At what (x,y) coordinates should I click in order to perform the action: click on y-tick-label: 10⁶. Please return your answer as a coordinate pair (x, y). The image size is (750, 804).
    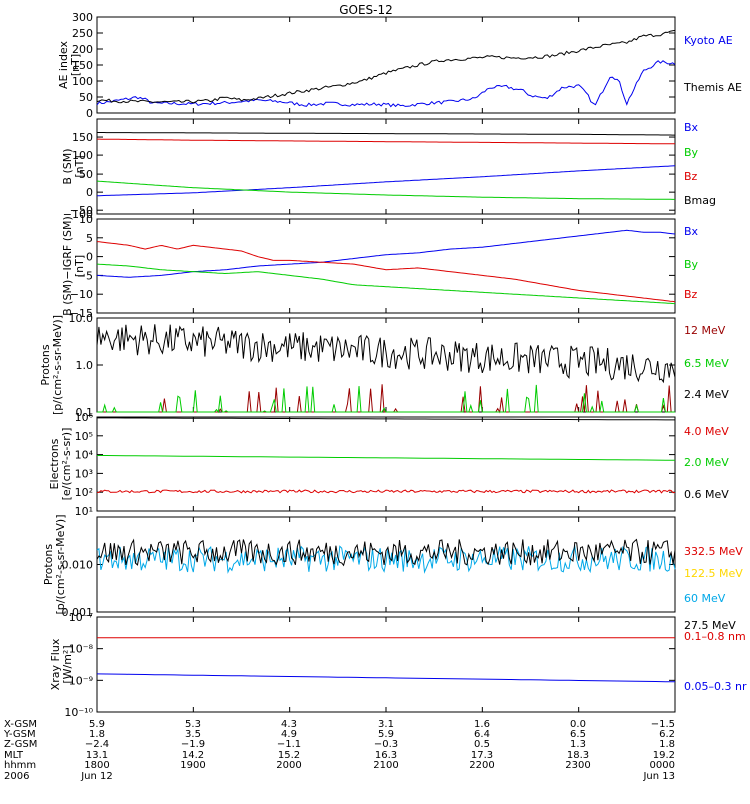
    Looking at the image, I should click on (84, 417).